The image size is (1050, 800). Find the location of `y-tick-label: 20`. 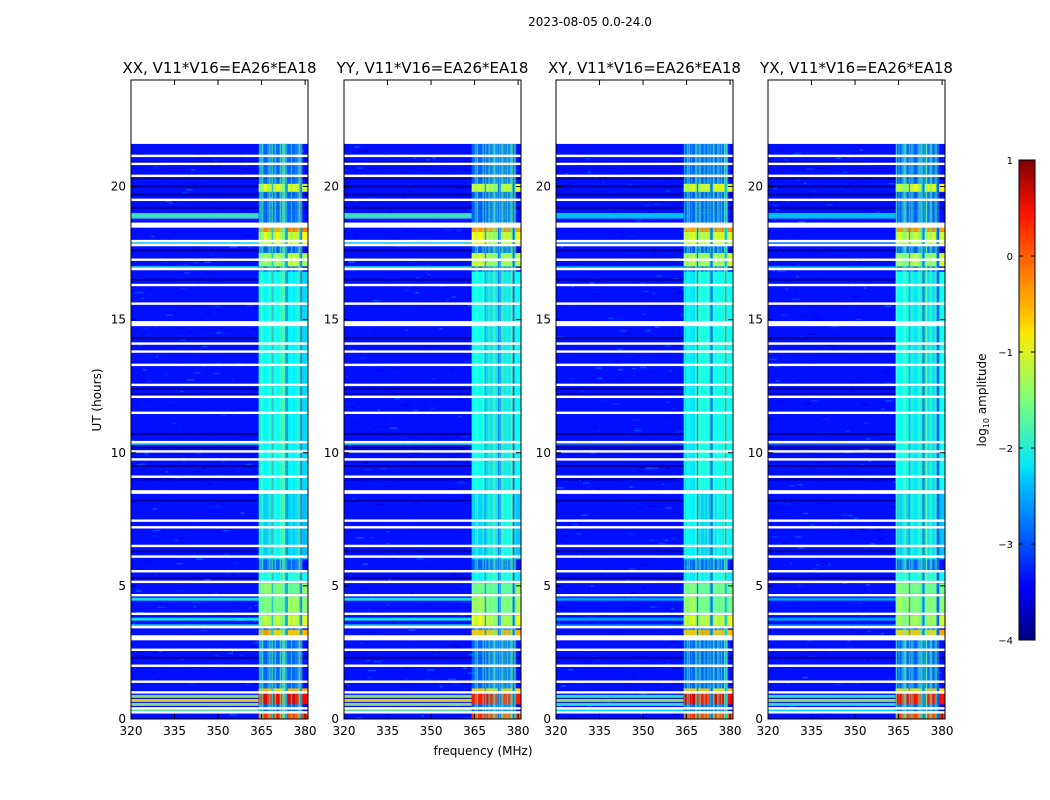

y-tick-label: 20 is located at coordinates (543, 187).